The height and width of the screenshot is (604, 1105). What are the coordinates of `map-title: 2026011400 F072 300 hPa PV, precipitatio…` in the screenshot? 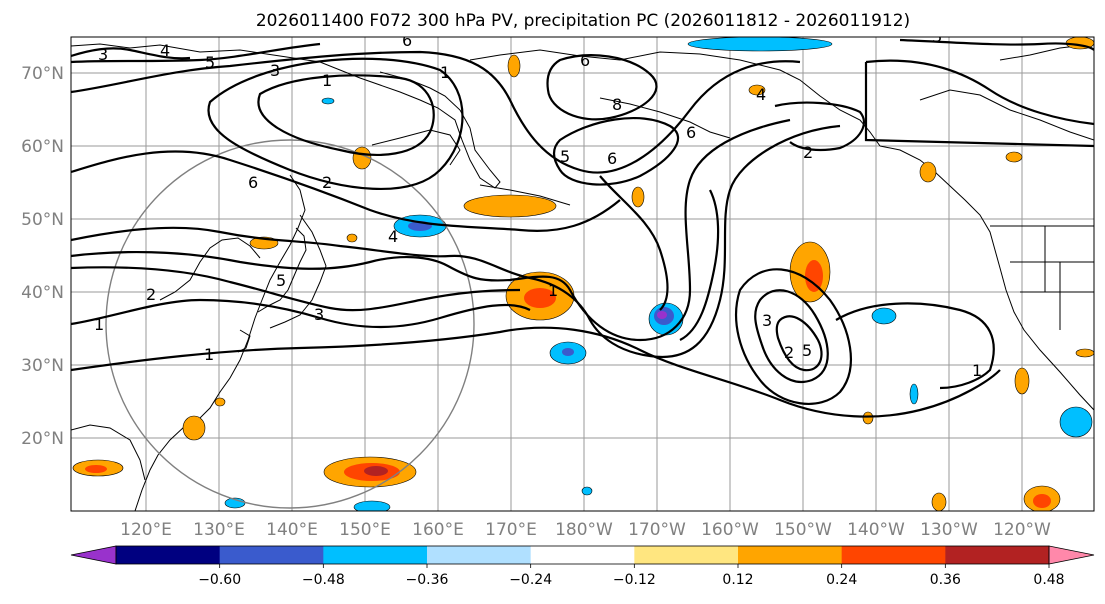 It's located at (583, 21).